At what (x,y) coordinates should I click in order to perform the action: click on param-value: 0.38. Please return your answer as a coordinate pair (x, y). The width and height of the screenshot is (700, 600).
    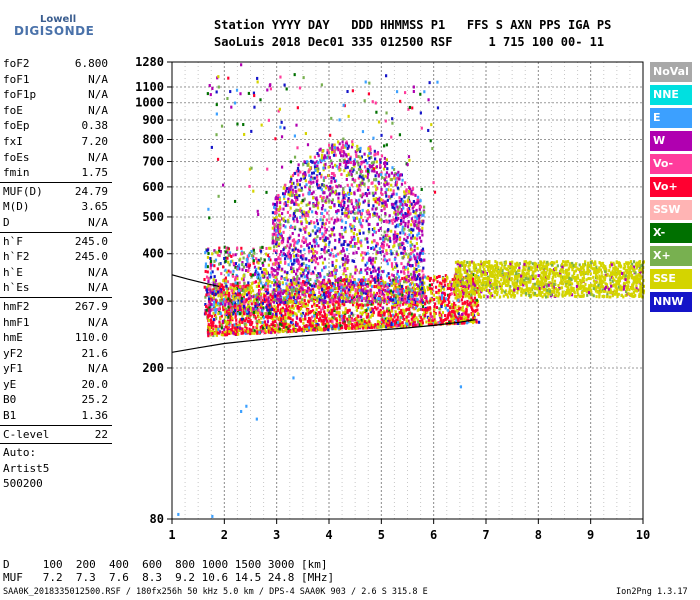
    Looking at the image, I should click on (95, 126).